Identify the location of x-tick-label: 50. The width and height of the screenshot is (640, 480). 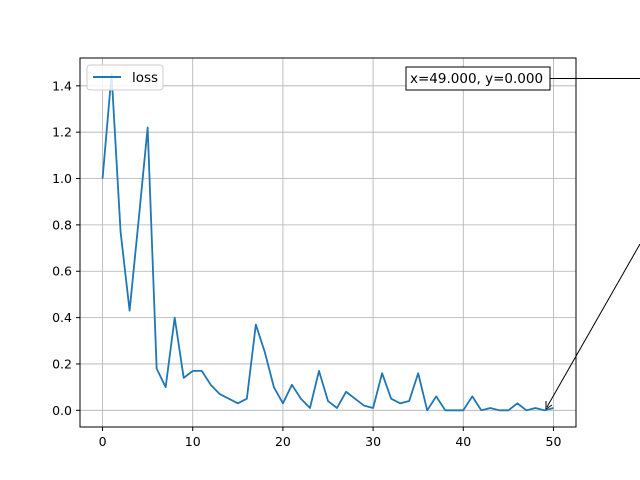
(554, 441).